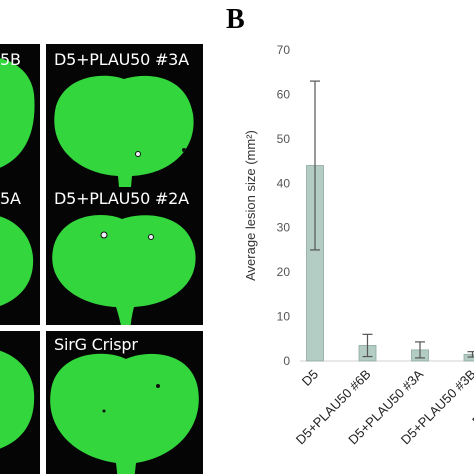 This screenshot has width=474, height=474. I want to click on y-tick-label: 70, so click(284, 50).